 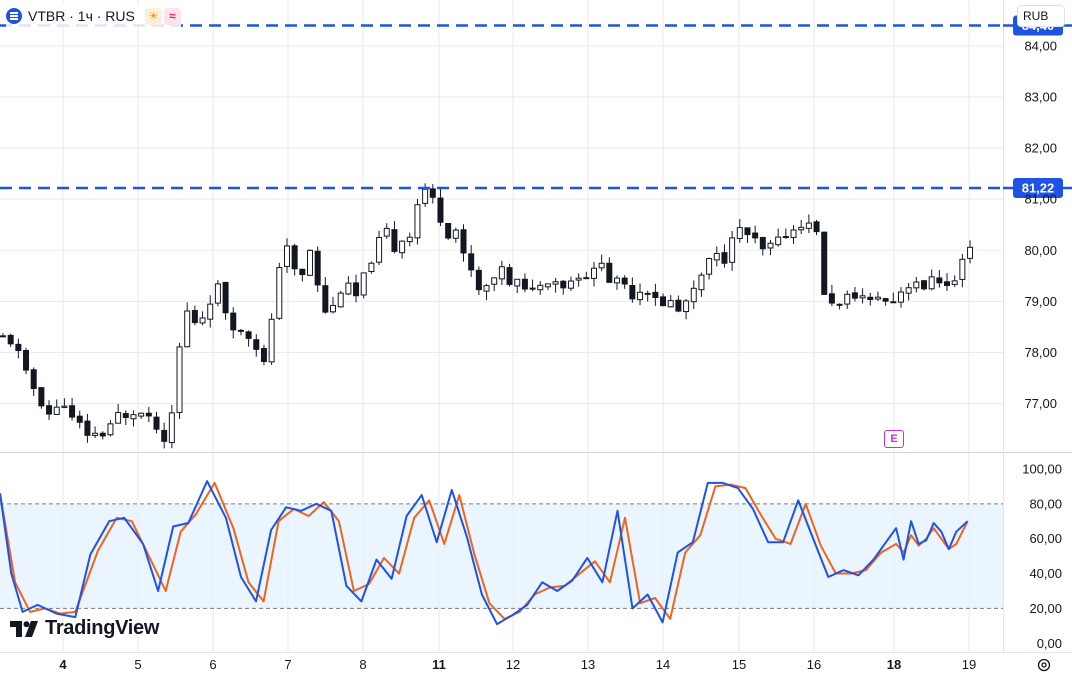 I want to click on symbol-header: VTBR · 1ч · RUS ☀ ≈, so click(x=93, y=16).